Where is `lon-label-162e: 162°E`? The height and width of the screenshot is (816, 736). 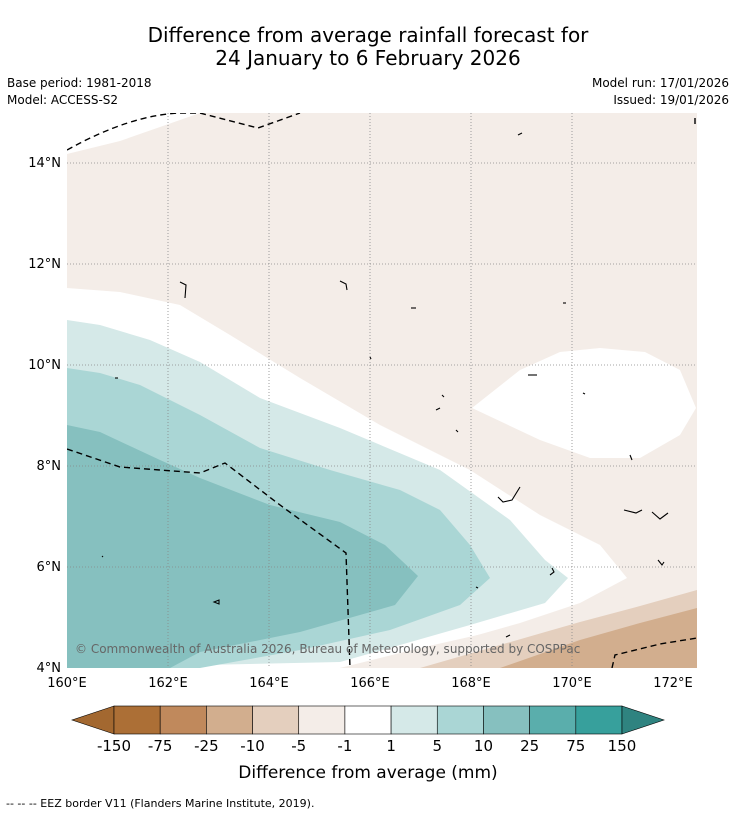
lon-label-162e: 162°E is located at coordinates (168, 683).